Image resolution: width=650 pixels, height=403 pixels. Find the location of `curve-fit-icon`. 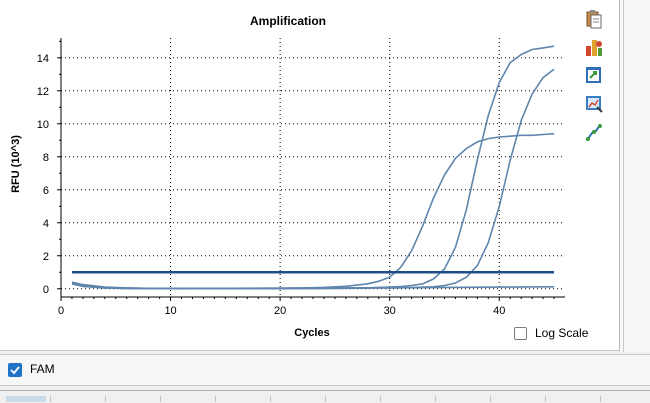

curve-fit-icon is located at coordinates (594, 133).